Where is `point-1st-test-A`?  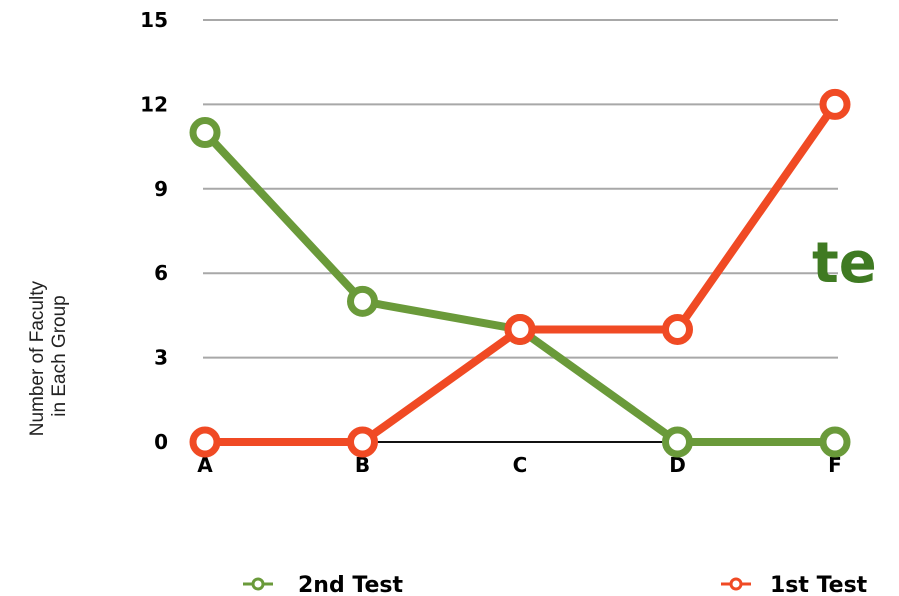
point-1st-test-A is located at coordinates (205, 442).